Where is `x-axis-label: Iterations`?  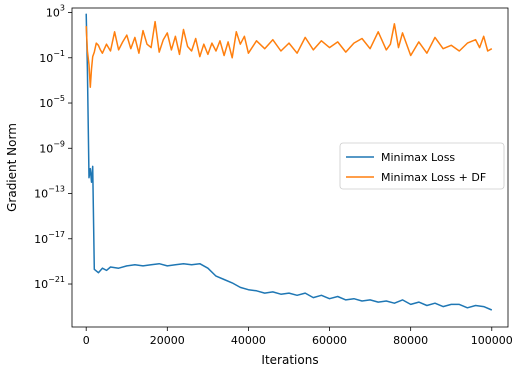
x-axis-label: Iterations is located at coordinates (289, 360).